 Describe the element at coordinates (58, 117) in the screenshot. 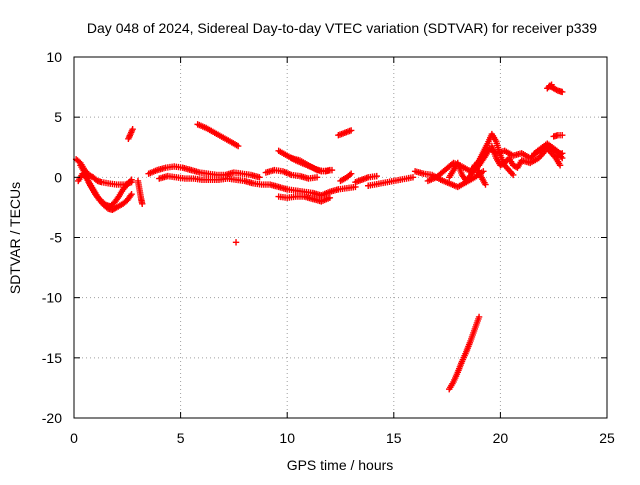

I see `y-tick-label: 5` at that location.